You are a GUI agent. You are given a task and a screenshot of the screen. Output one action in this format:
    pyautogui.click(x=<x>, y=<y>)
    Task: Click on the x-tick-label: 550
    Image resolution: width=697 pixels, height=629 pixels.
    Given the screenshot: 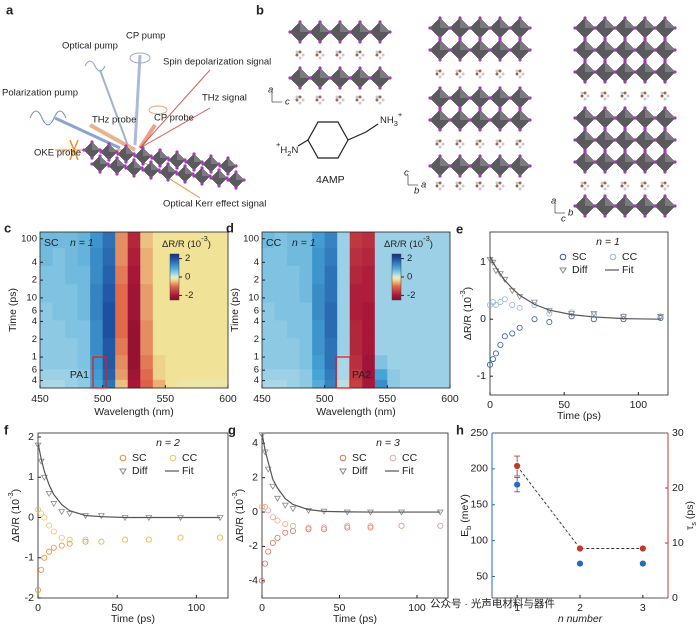 What is the action you would take?
    pyautogui.click(x=166, y=399)
    